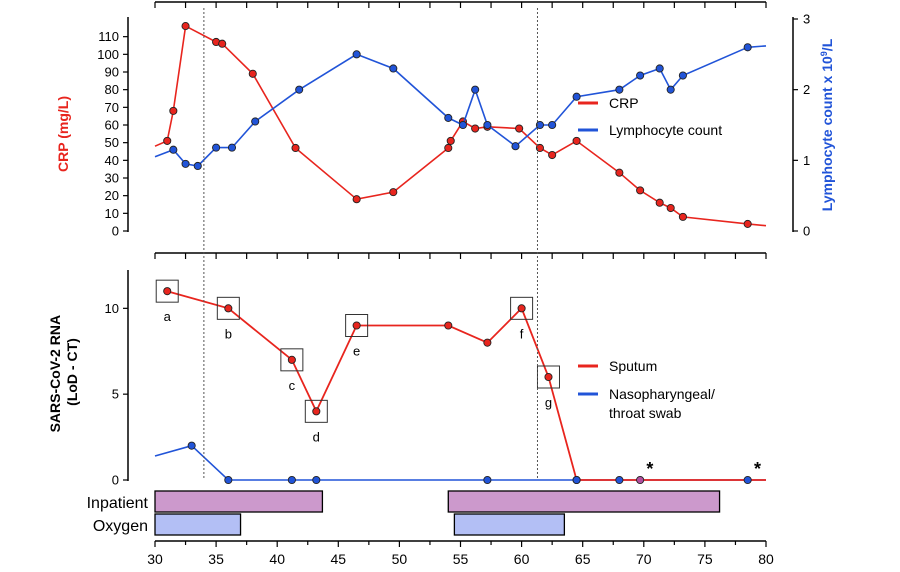 The height and width of the screenshot is (572, 900). I want to click on x-tick-label: 45, so click(339, 559).